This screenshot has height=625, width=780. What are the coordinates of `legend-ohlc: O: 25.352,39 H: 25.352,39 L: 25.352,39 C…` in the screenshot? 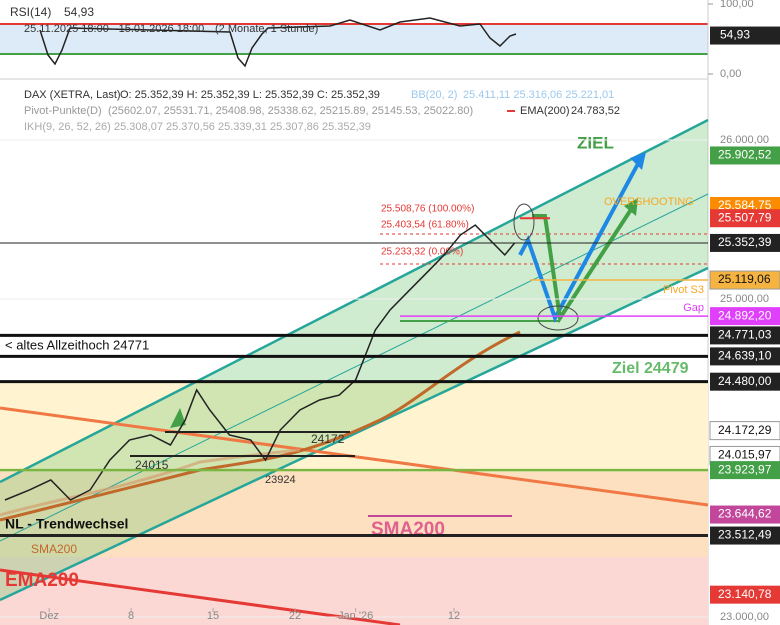 It's located at (250, 95).